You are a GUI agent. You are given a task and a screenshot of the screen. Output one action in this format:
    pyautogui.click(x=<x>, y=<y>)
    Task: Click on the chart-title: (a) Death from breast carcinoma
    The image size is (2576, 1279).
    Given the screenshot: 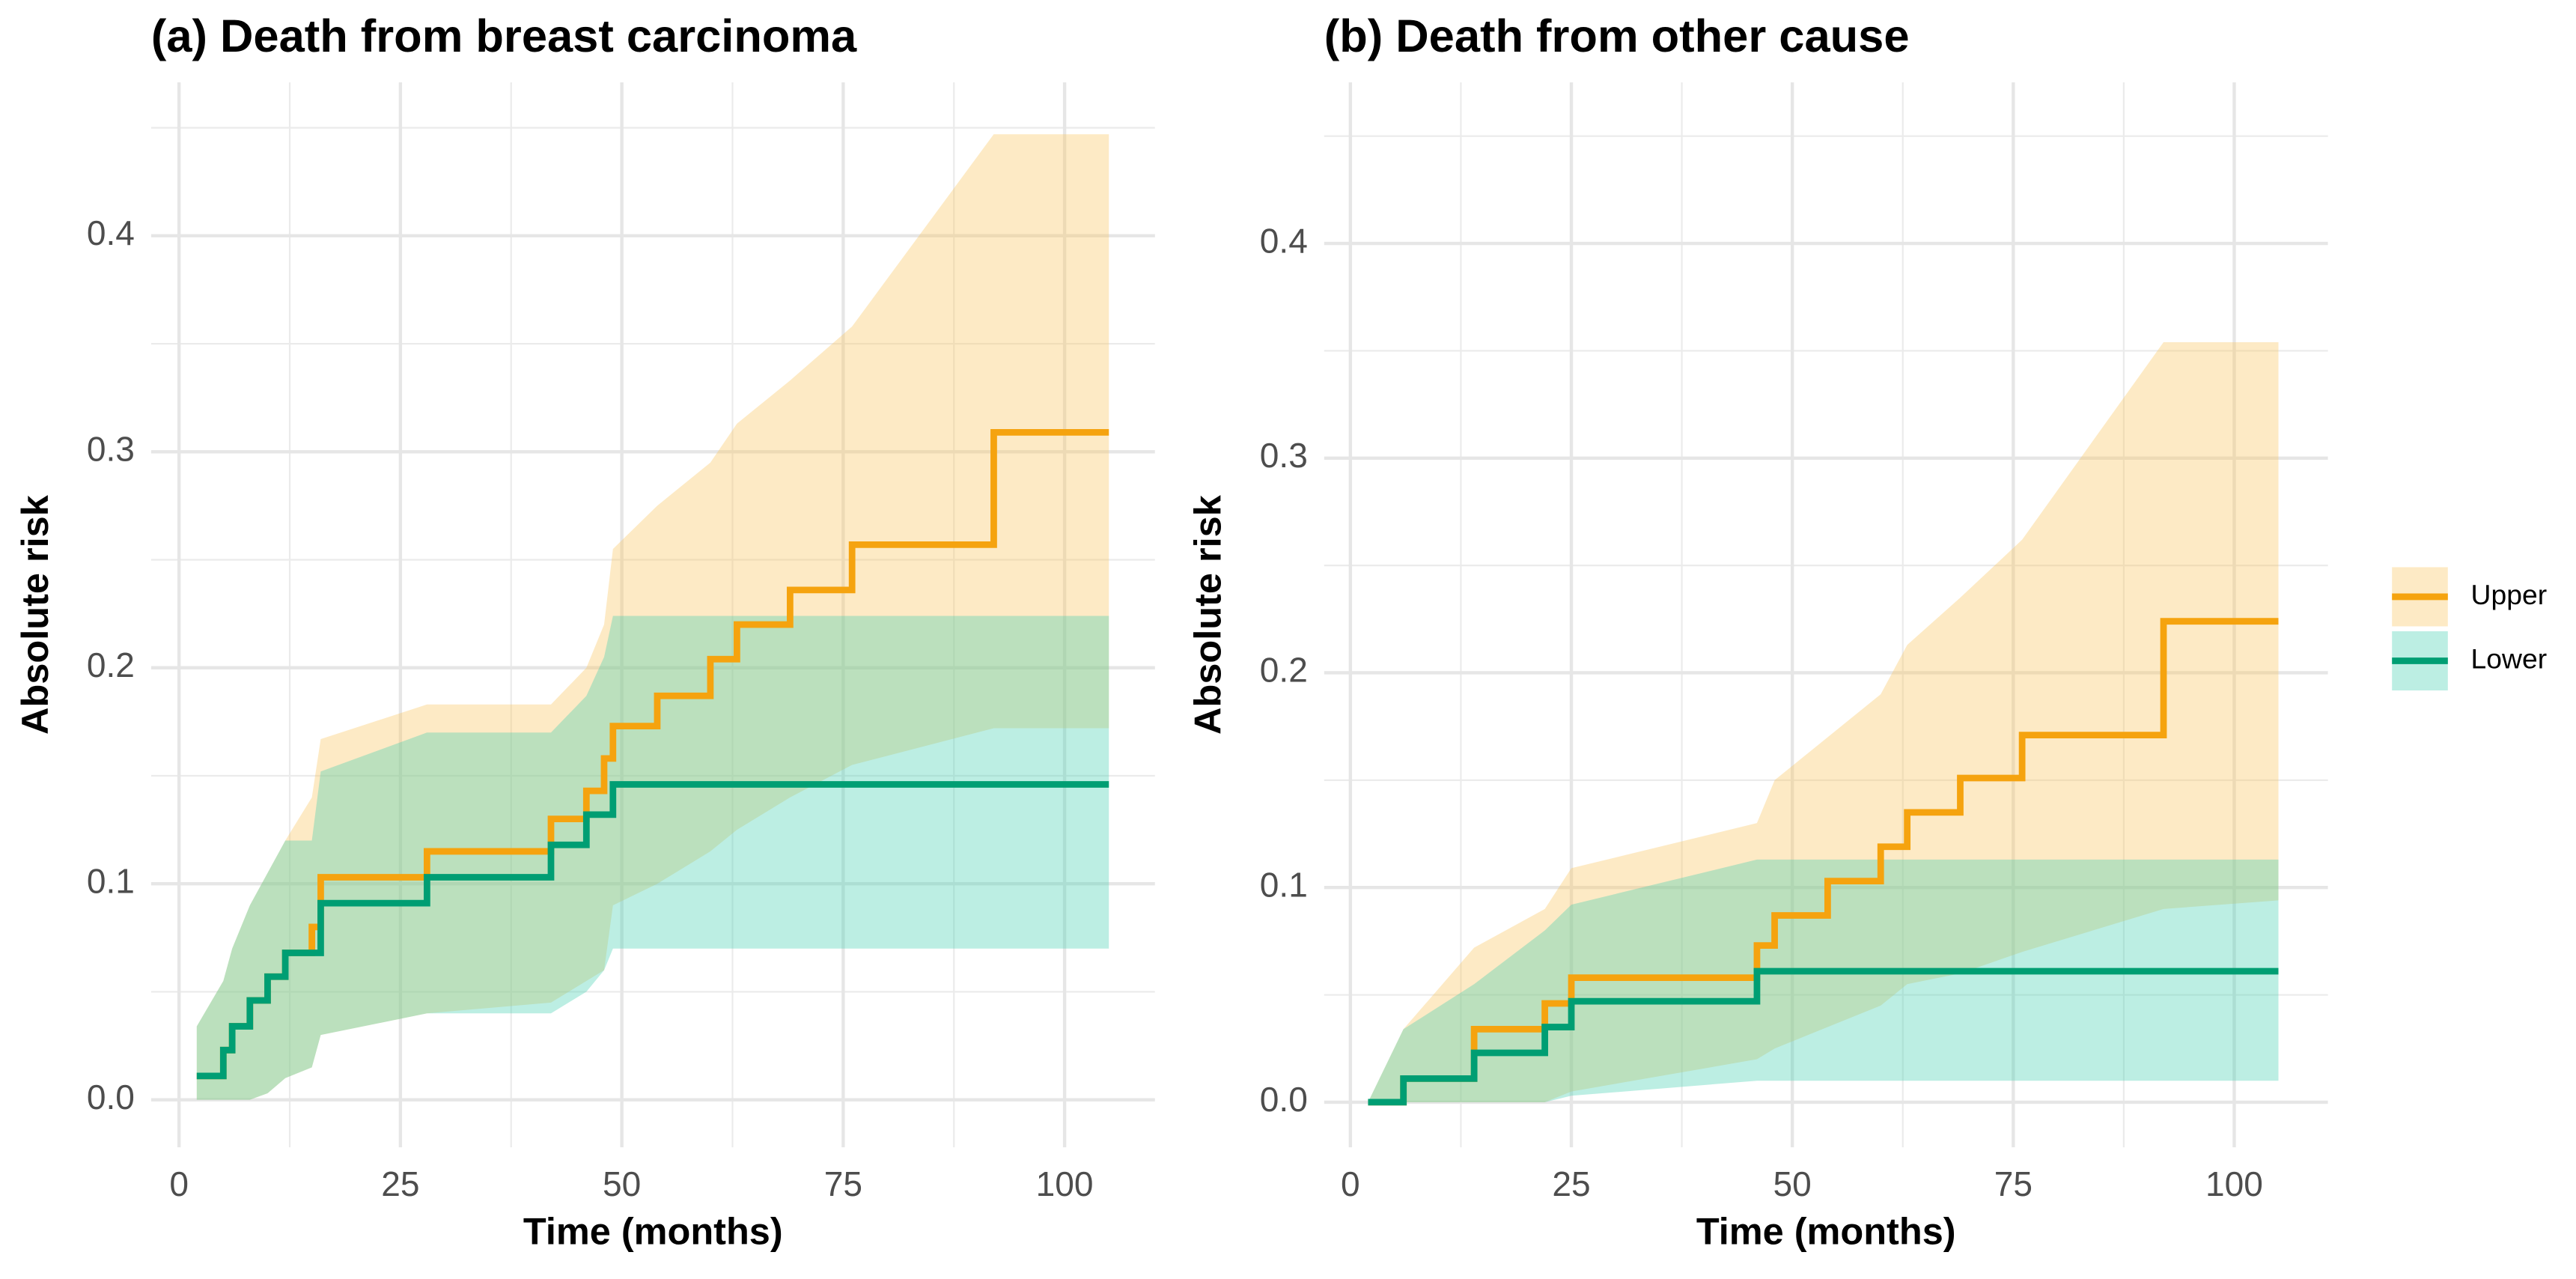 What is the action you would take?
    pyautogui.click(x=504, y=36)
    